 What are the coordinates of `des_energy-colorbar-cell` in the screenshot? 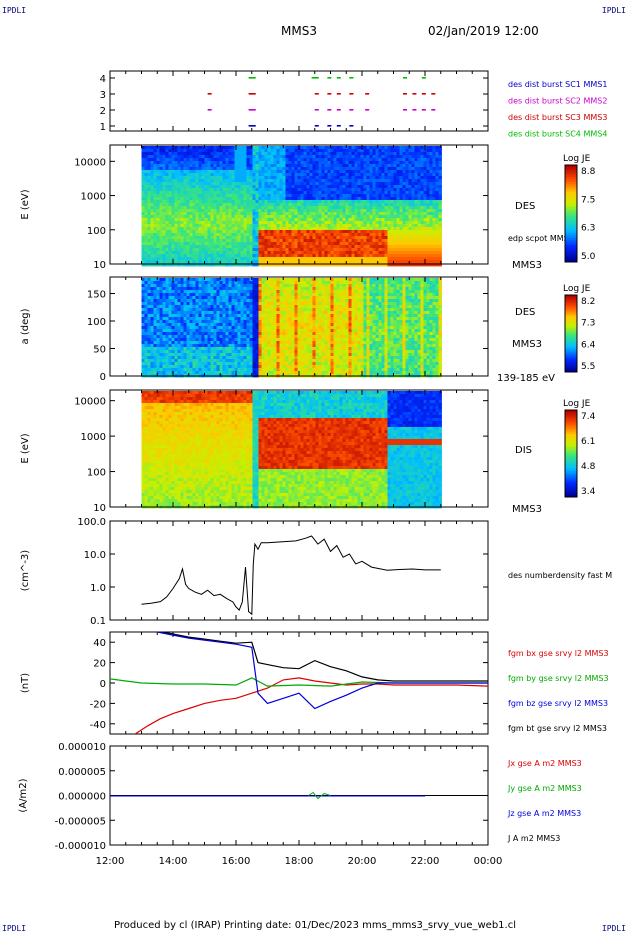 It's located at (571, 229).